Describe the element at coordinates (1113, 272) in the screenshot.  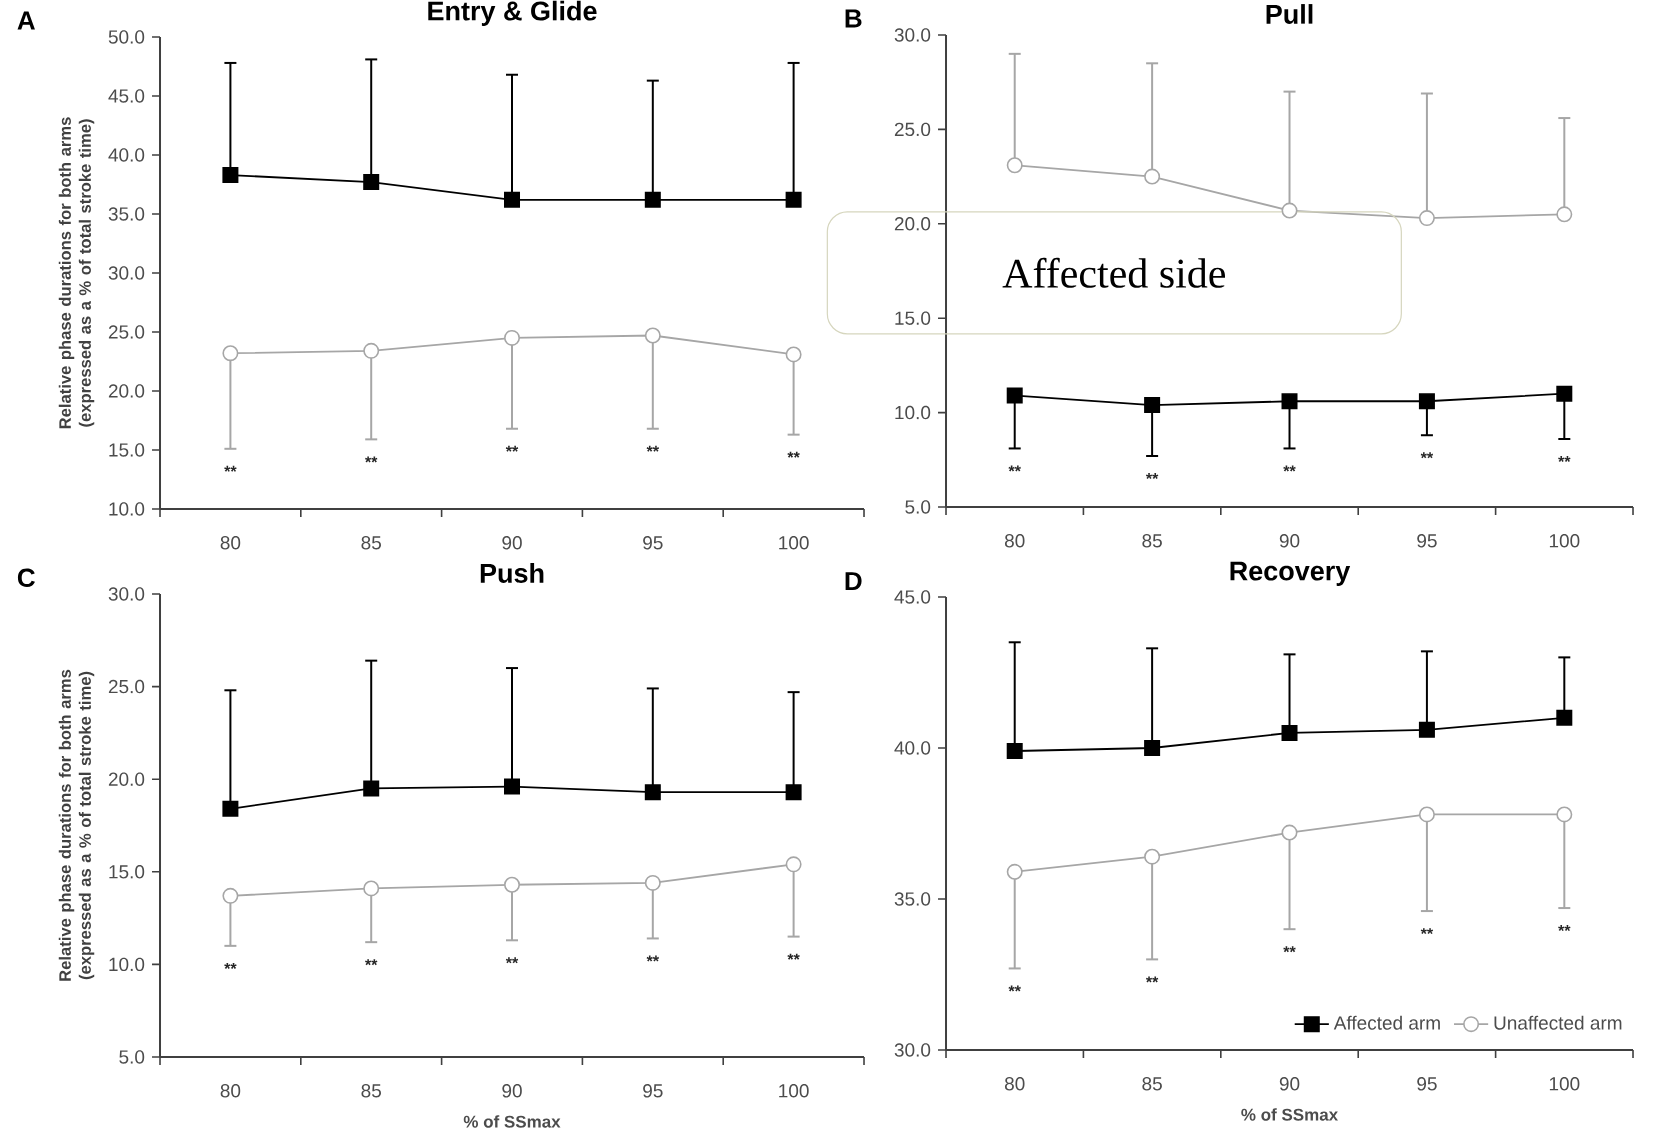
I see `annotation: Affected side` at that location.